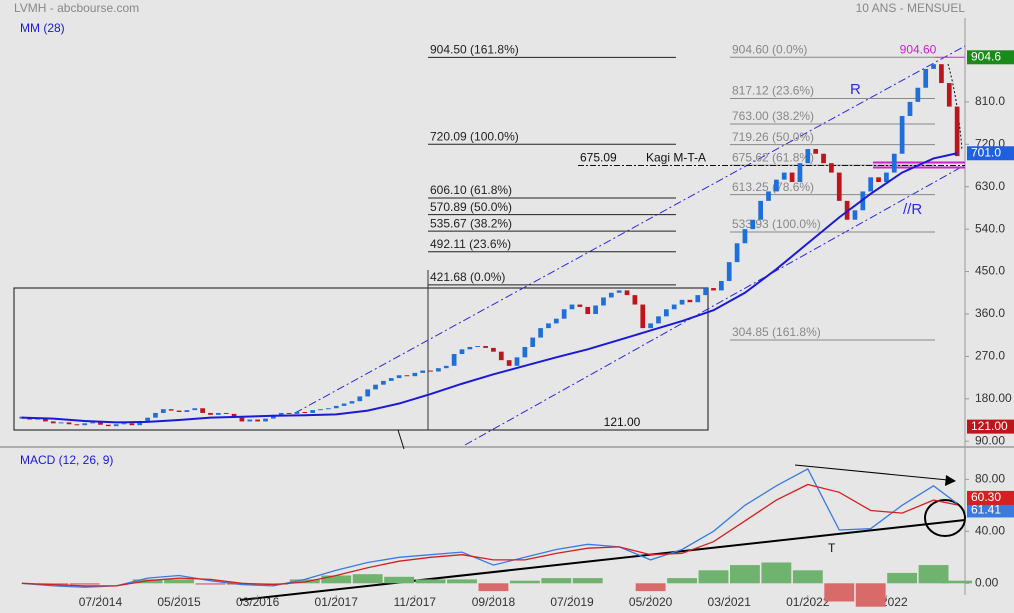 The height and width of the screenshot is (613, 1014). What do you see at coordinates (986, 510) in the screenshot?
I see `macd-tag-label: 61.41` at bounding box center [986, 510].